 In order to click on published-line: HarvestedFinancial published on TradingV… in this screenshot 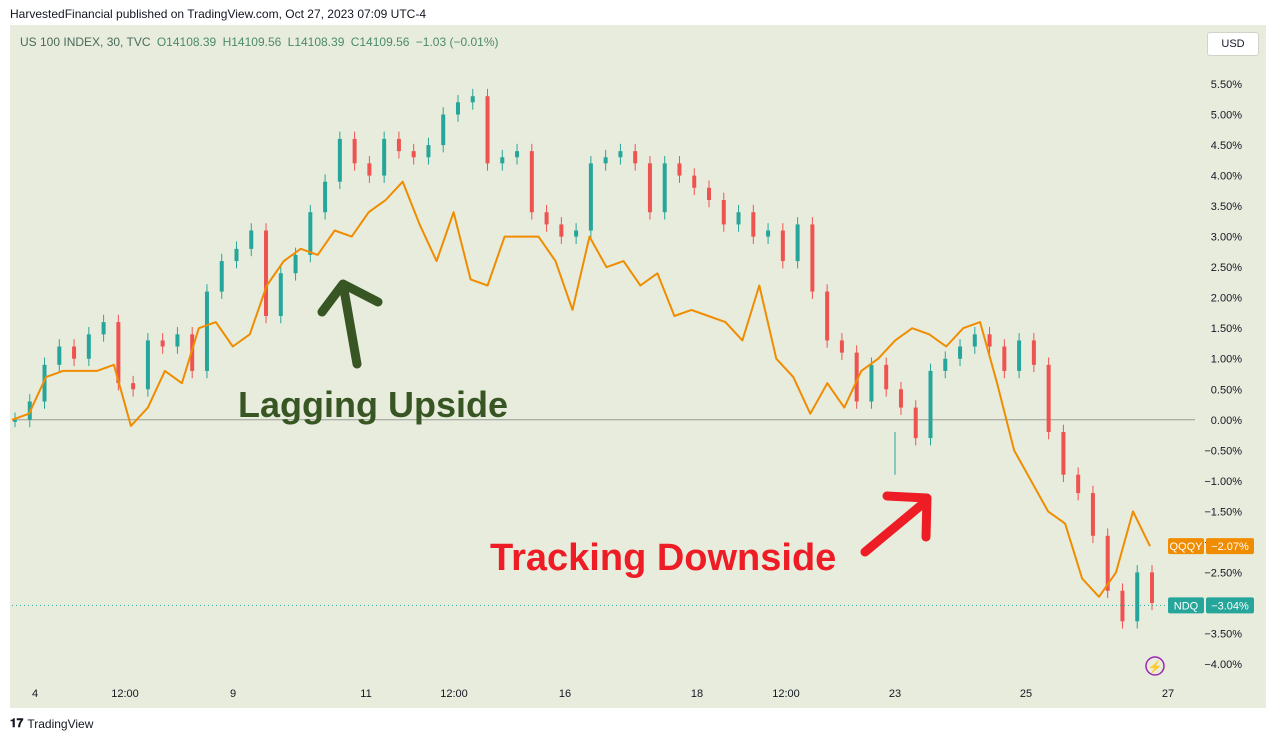, I will do `click(218, 14)`.